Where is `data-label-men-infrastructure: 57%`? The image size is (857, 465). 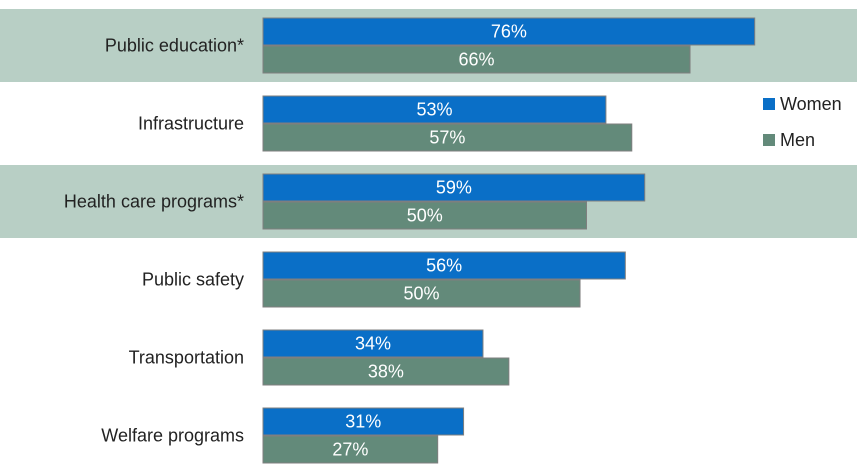
data-label-men-infrastructure: 57% is located at coordinates (447, 138).